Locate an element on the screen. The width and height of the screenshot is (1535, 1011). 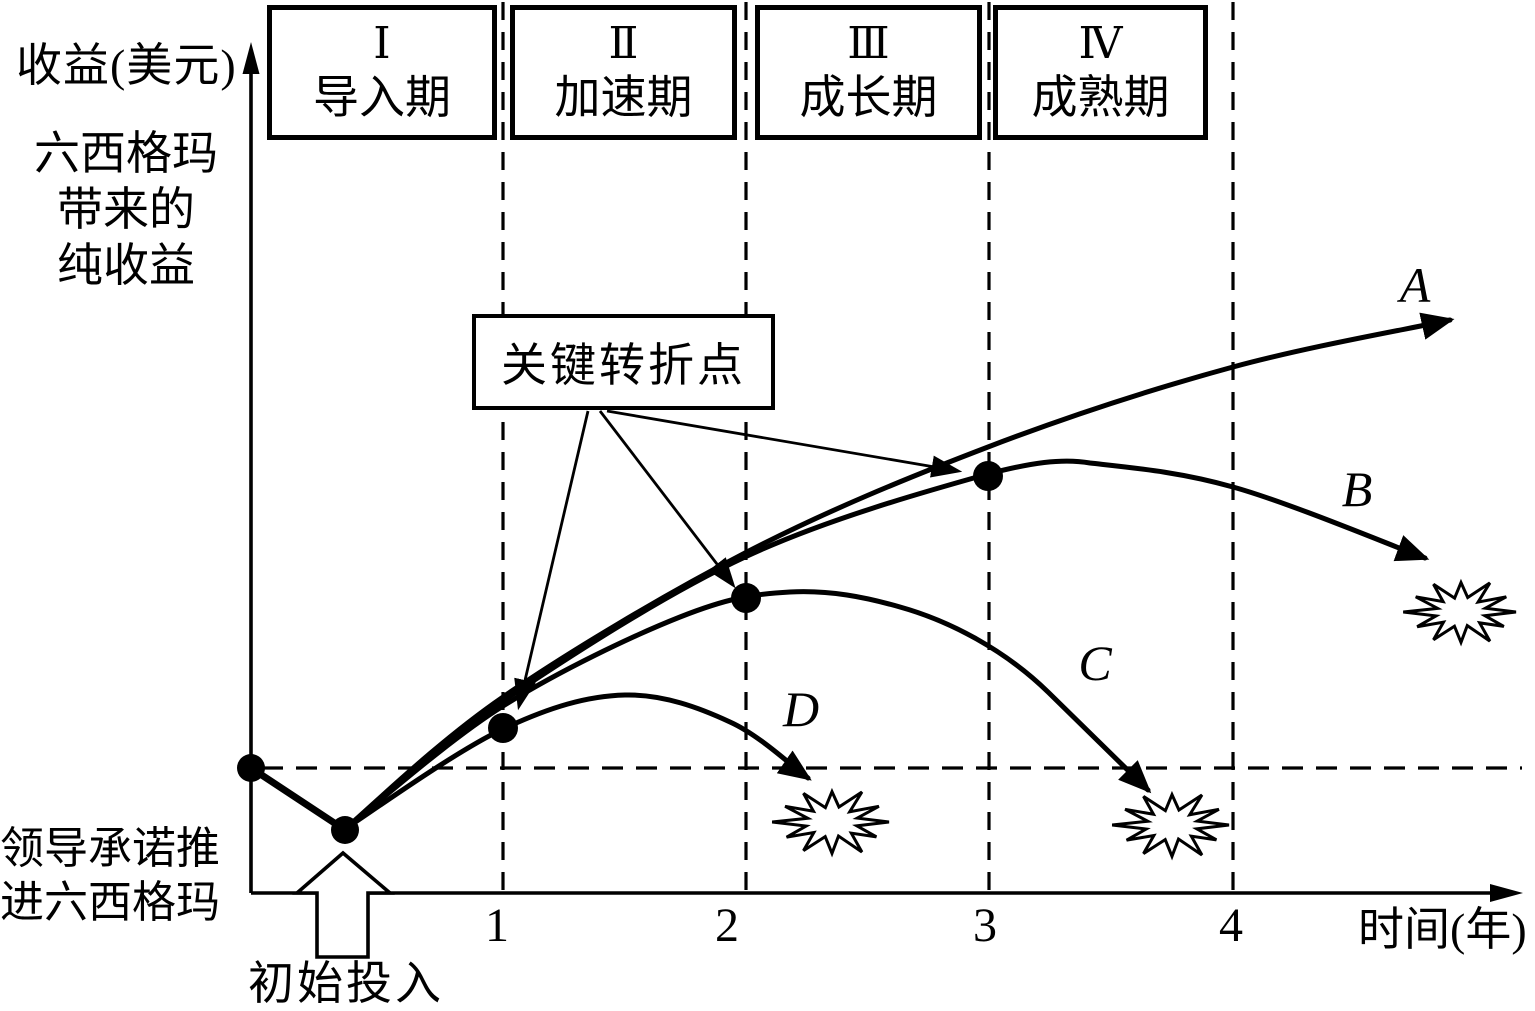
y-axis-arrowhead-icon is located at coordinates (251, 58).